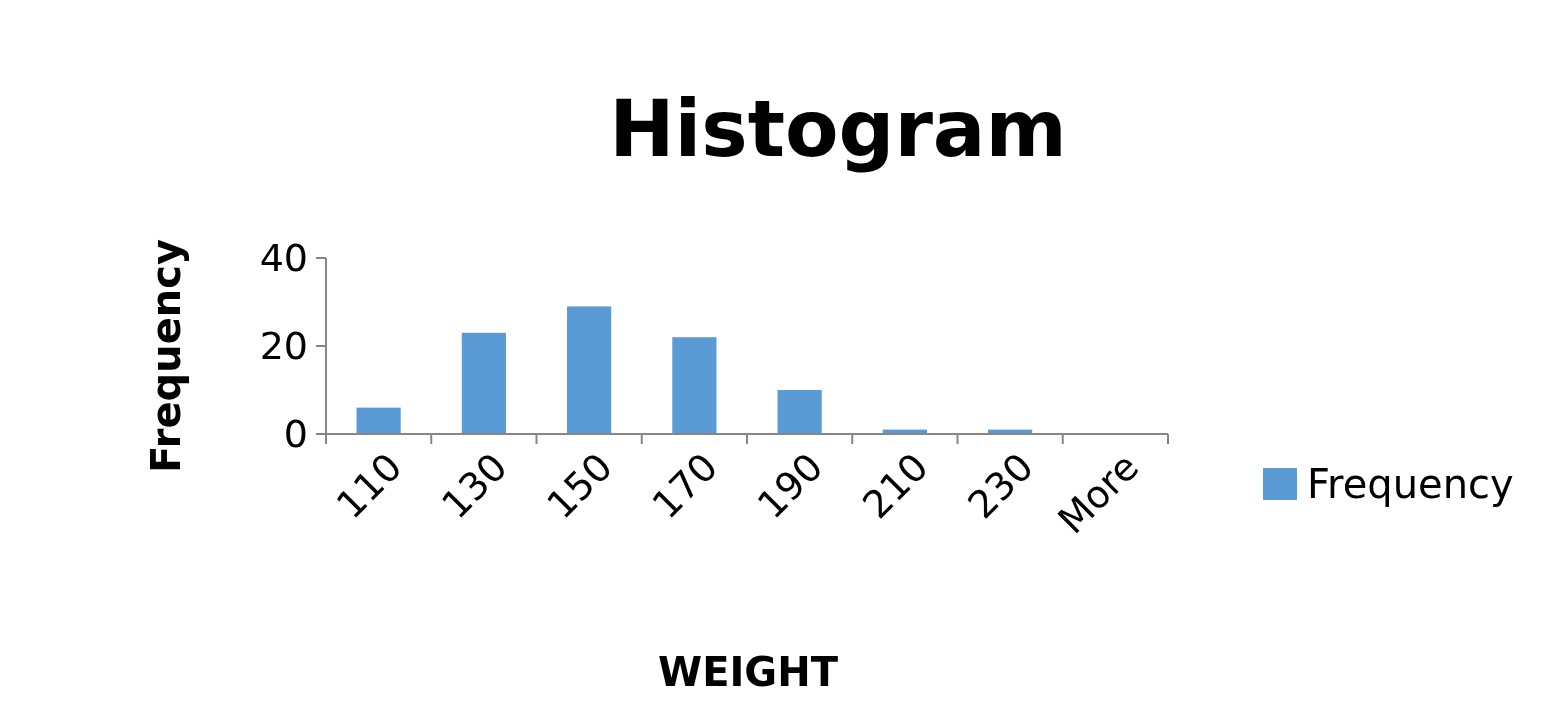  What do you see at coordinates (283, 346) in the screenshot?
I see `y-tick-label: 20` at bounding box center [283, 346].